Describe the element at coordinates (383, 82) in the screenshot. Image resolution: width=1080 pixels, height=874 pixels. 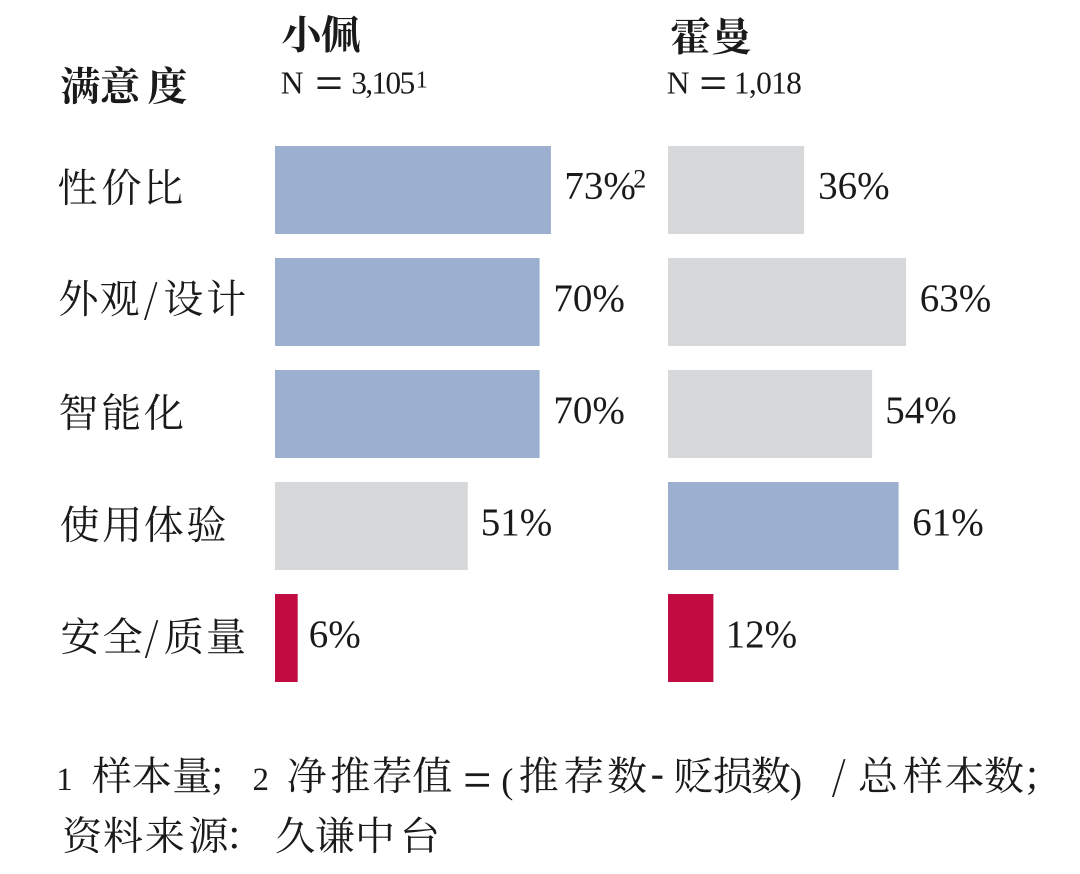
I see `svg-text: 3,105` at that location.